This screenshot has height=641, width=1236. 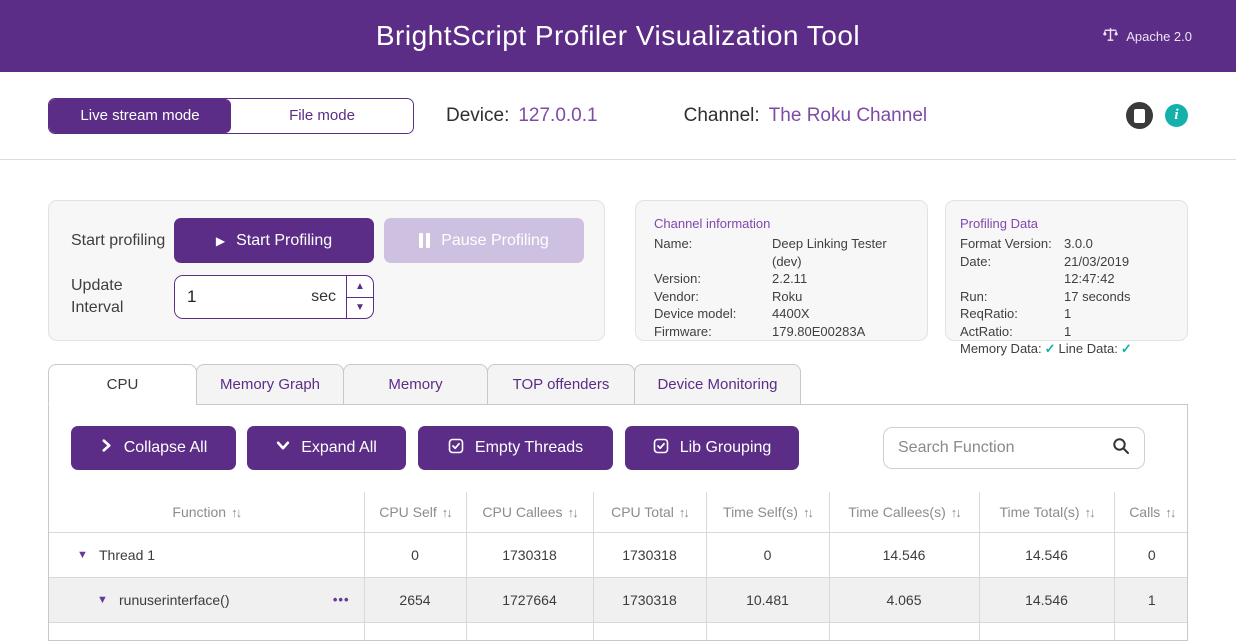 What do you see at coordinates (1121, 448) in the screenshot?
I see `search-icon` at bounding box center [1121, 448].